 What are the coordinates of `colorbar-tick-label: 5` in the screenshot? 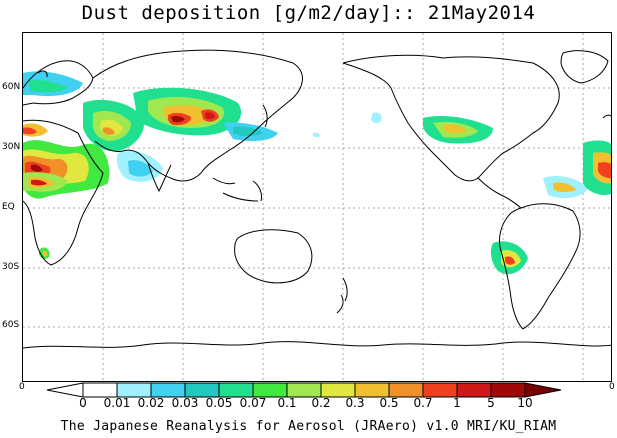 It's located at (491, 403).